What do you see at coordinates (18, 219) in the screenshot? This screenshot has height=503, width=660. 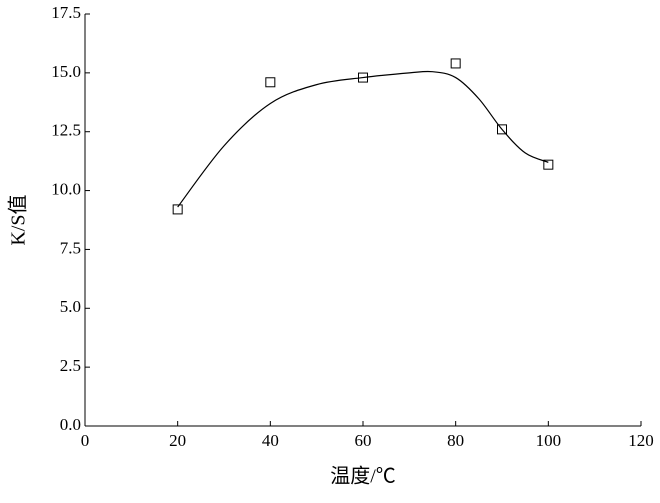 I see `y-axis-label: K/S值` at bounding box center [18, 219].